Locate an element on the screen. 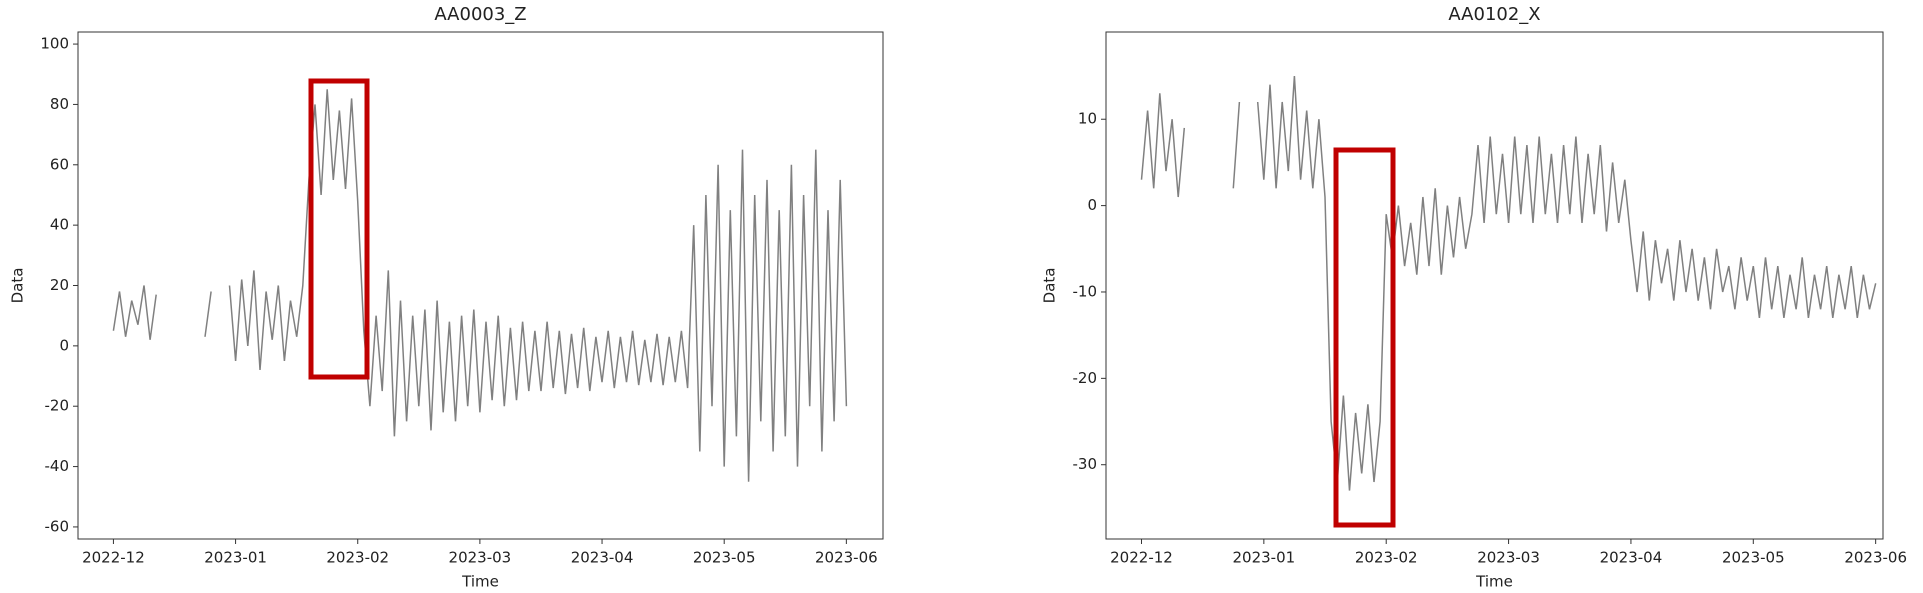  y-tick-label: 10 is located at coordinates (1087, 119).